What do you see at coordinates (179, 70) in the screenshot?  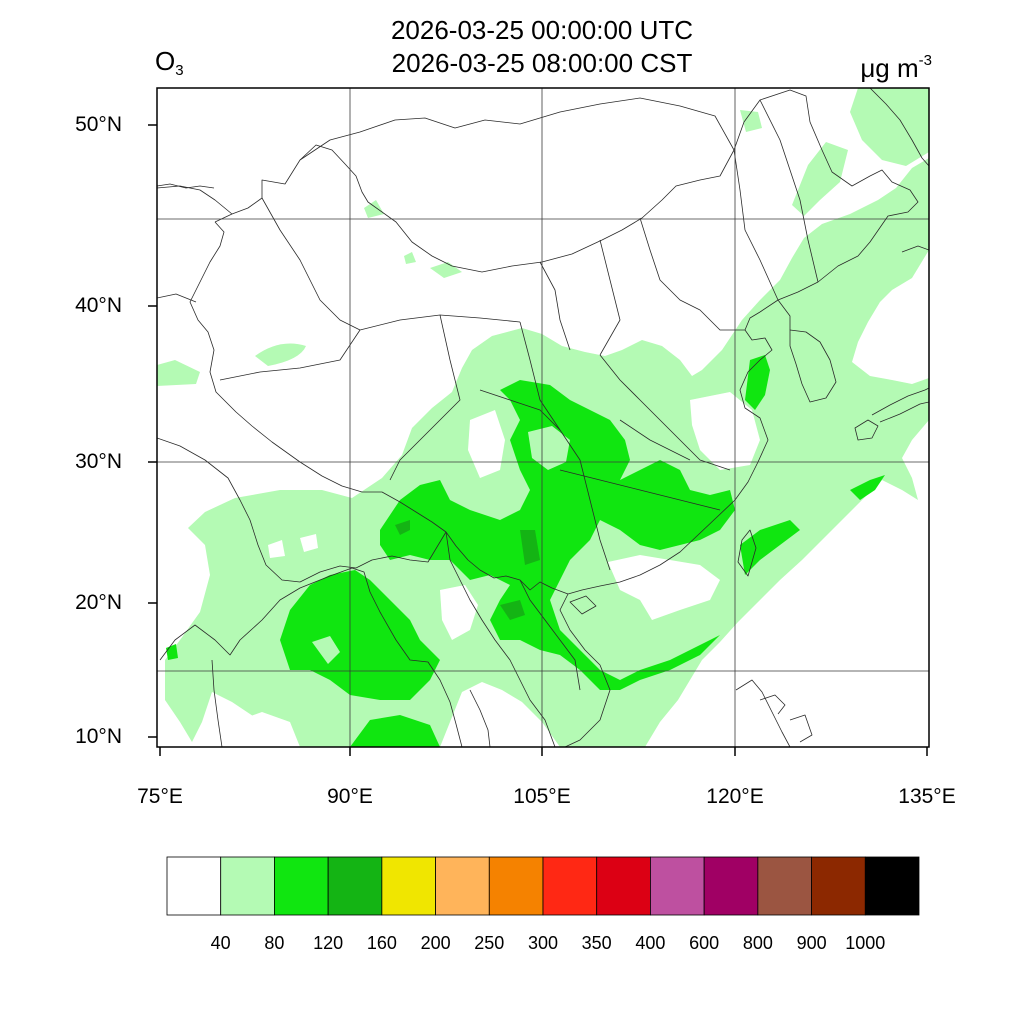 I see `variable-subscript: 3` at bounding box center [179, 70].